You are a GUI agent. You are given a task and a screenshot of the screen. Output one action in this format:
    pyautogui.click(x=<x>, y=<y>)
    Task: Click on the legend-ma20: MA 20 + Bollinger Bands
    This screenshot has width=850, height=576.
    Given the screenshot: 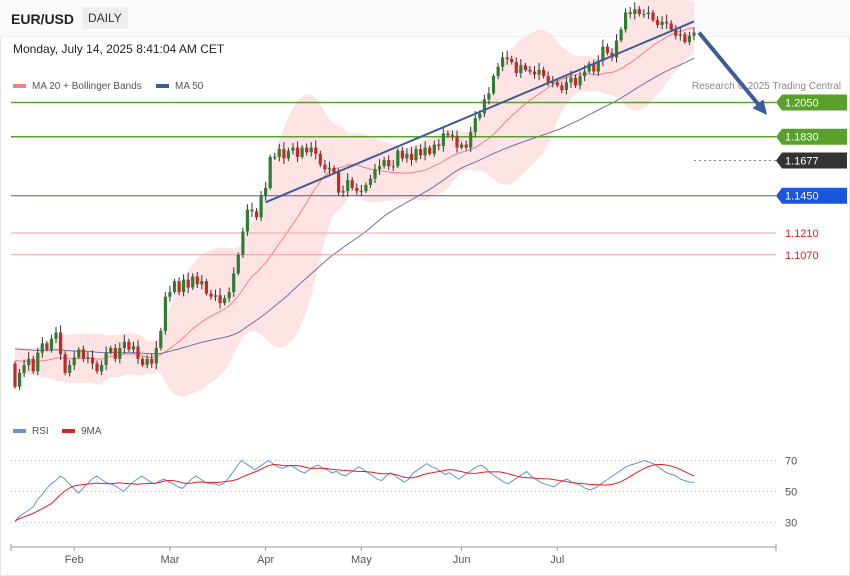 What is the action you would take?
    pyautogui.click(x=77, y=86)
    